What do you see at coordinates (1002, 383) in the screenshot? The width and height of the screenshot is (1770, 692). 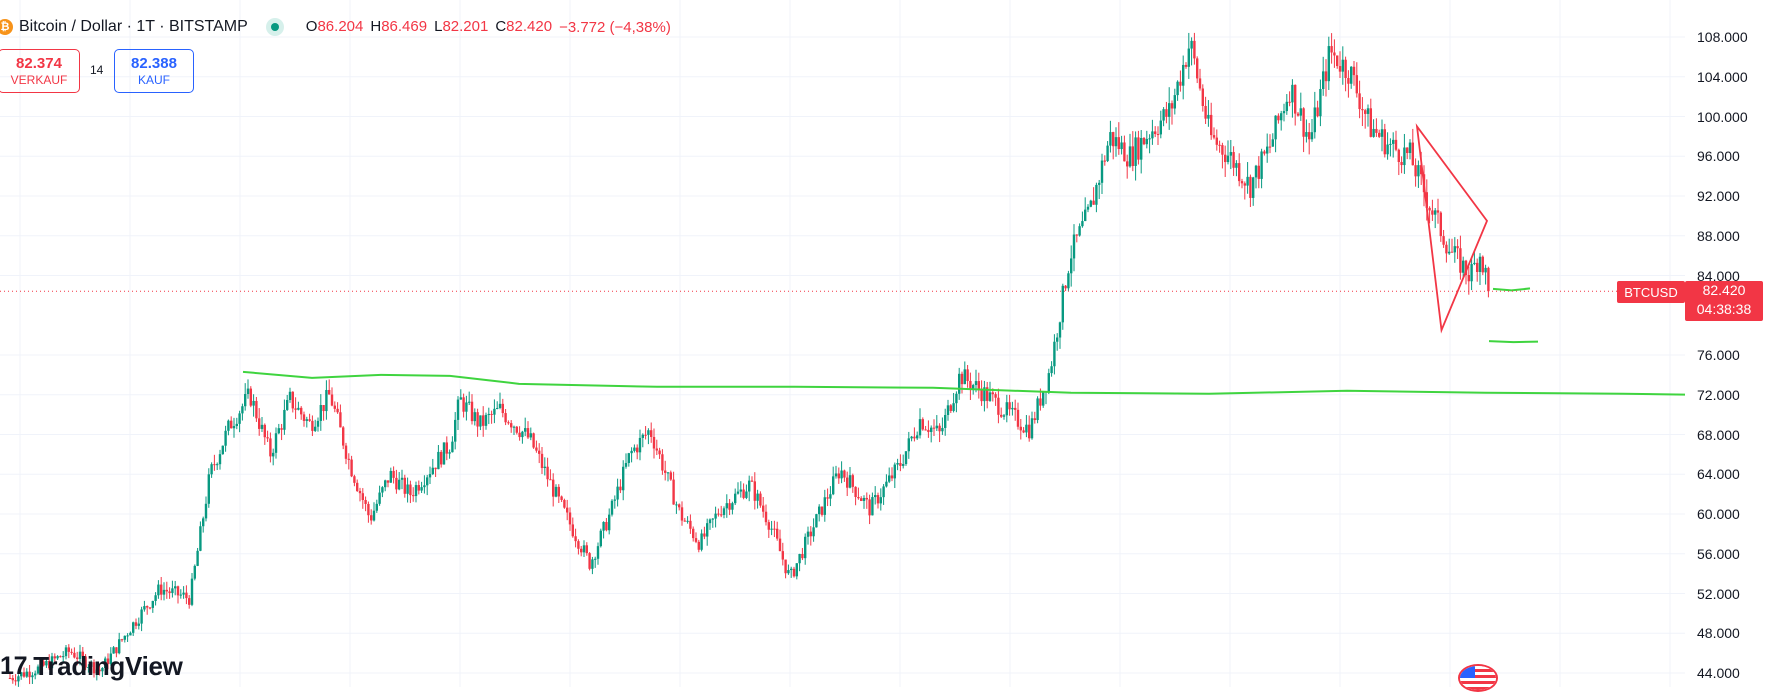 I see `support-trend-line` at bounding box center [1002, 383].